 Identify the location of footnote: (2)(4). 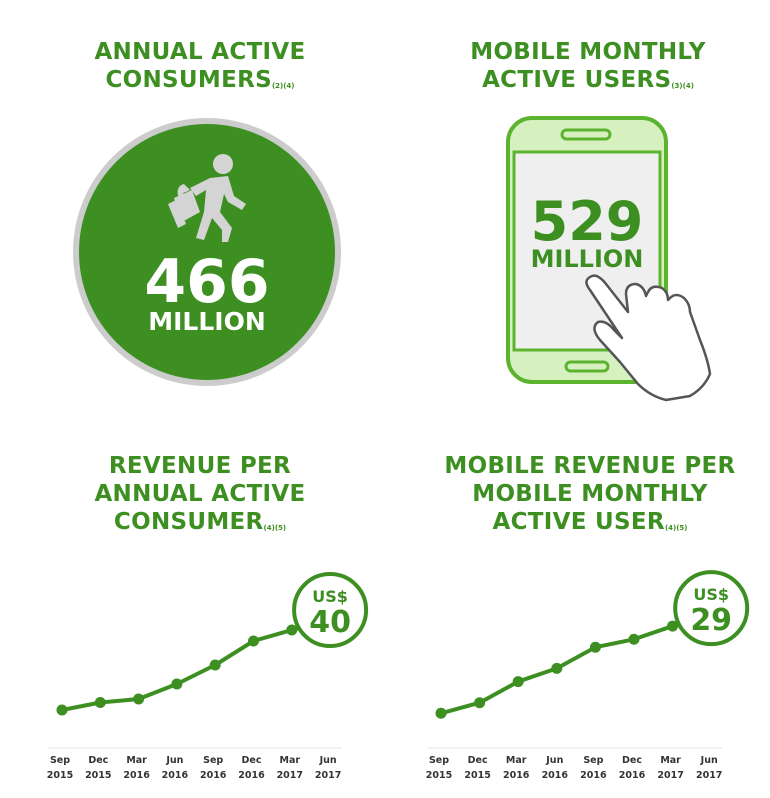
(283, 86).